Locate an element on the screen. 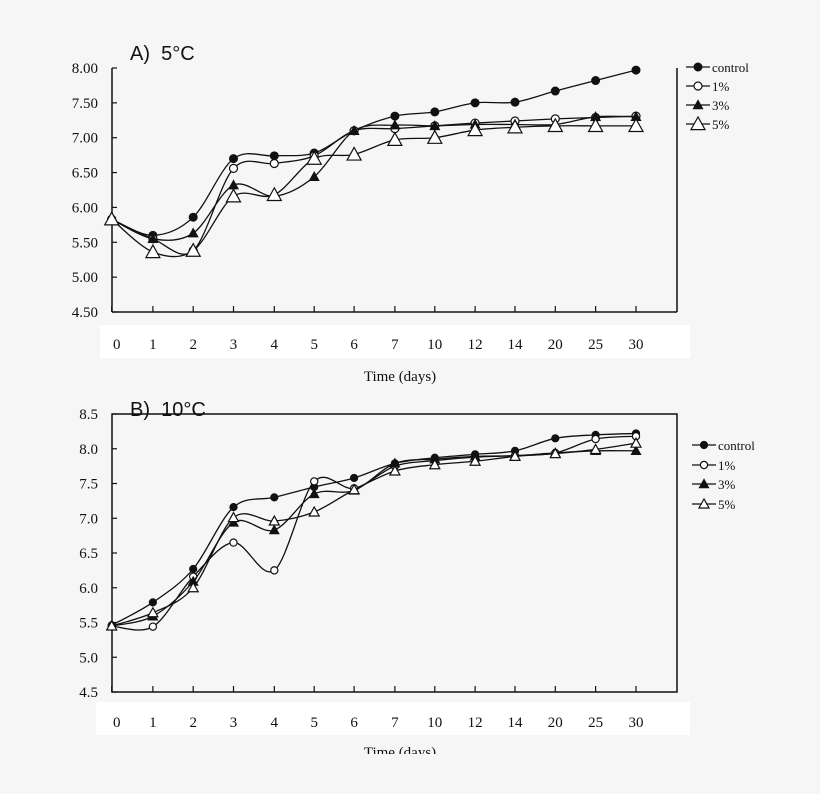  y-tick-label: 6.5 is located at coordinates (88, 554).